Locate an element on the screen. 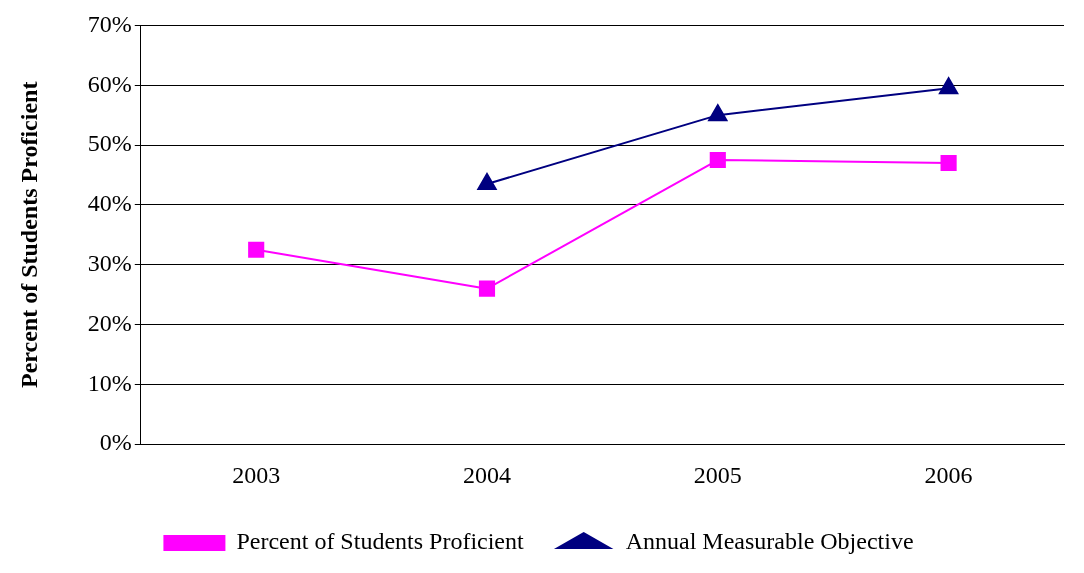 The width and height of the screenshot is (1084, 573). y-axis-title: Percent of Students Proficient is located at coordinates (28, 234).